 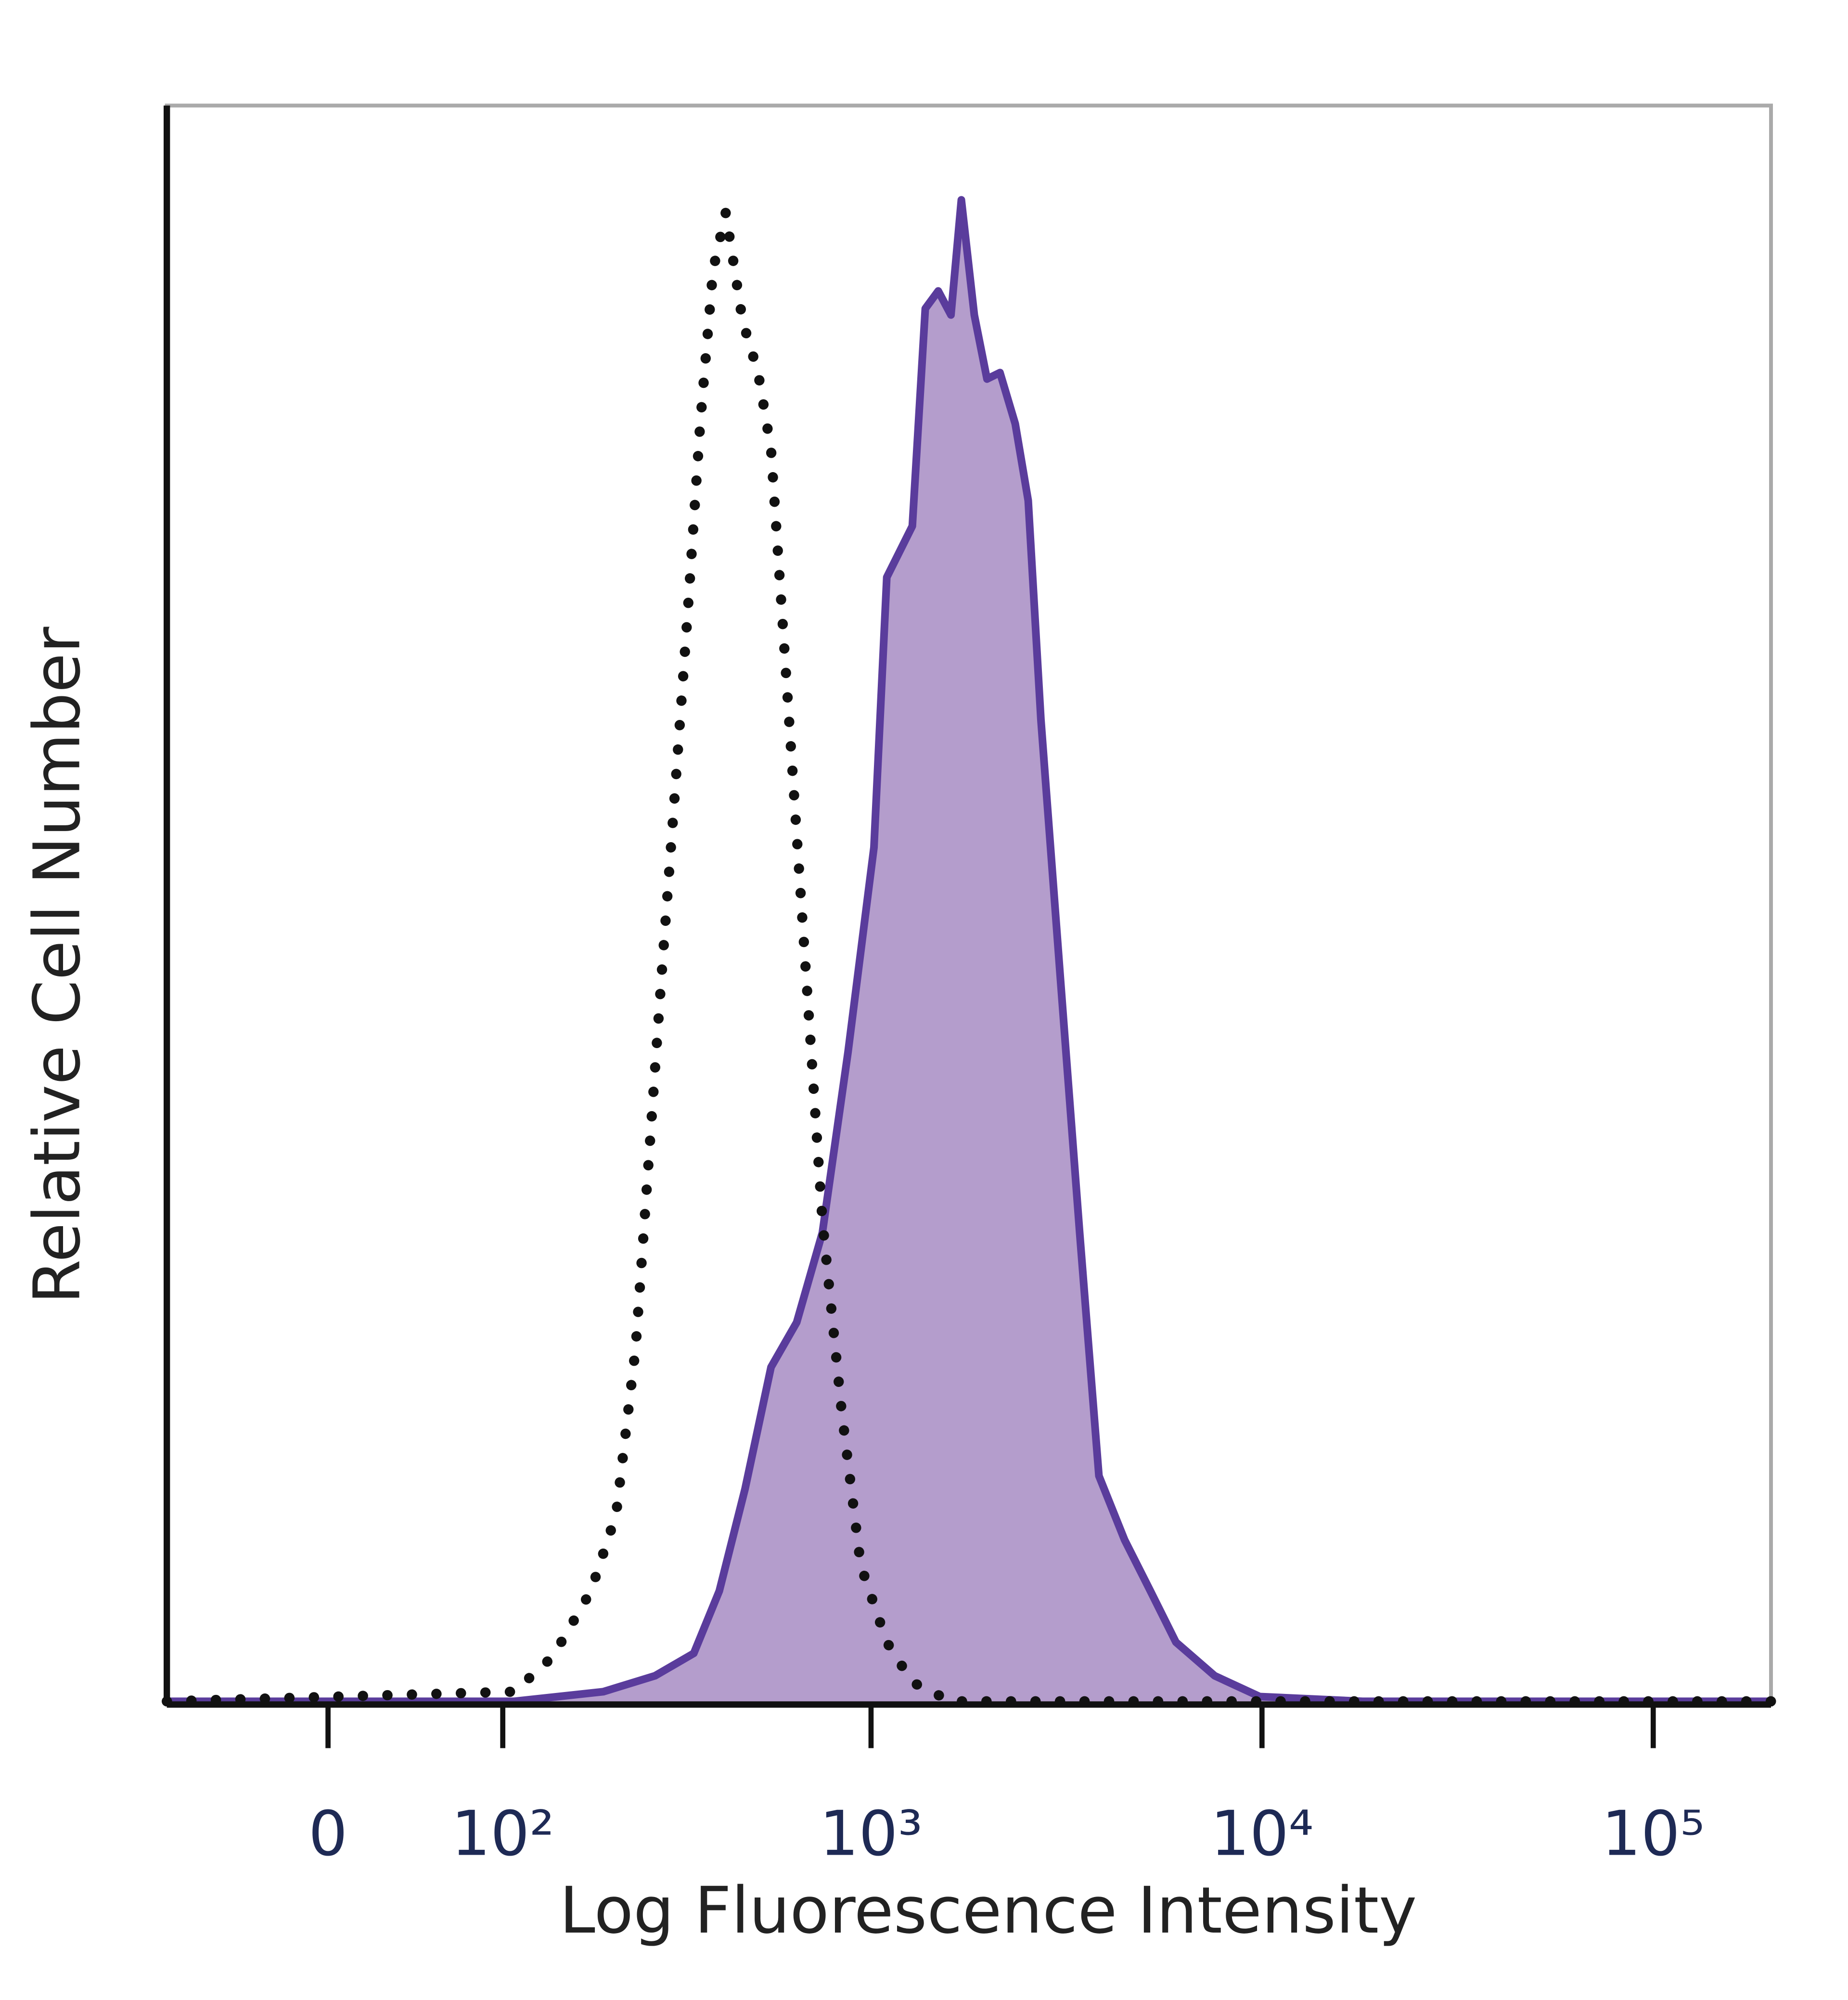 I want to click on y-axis-label: Relative Cell Number, so click(x=57, y=965).